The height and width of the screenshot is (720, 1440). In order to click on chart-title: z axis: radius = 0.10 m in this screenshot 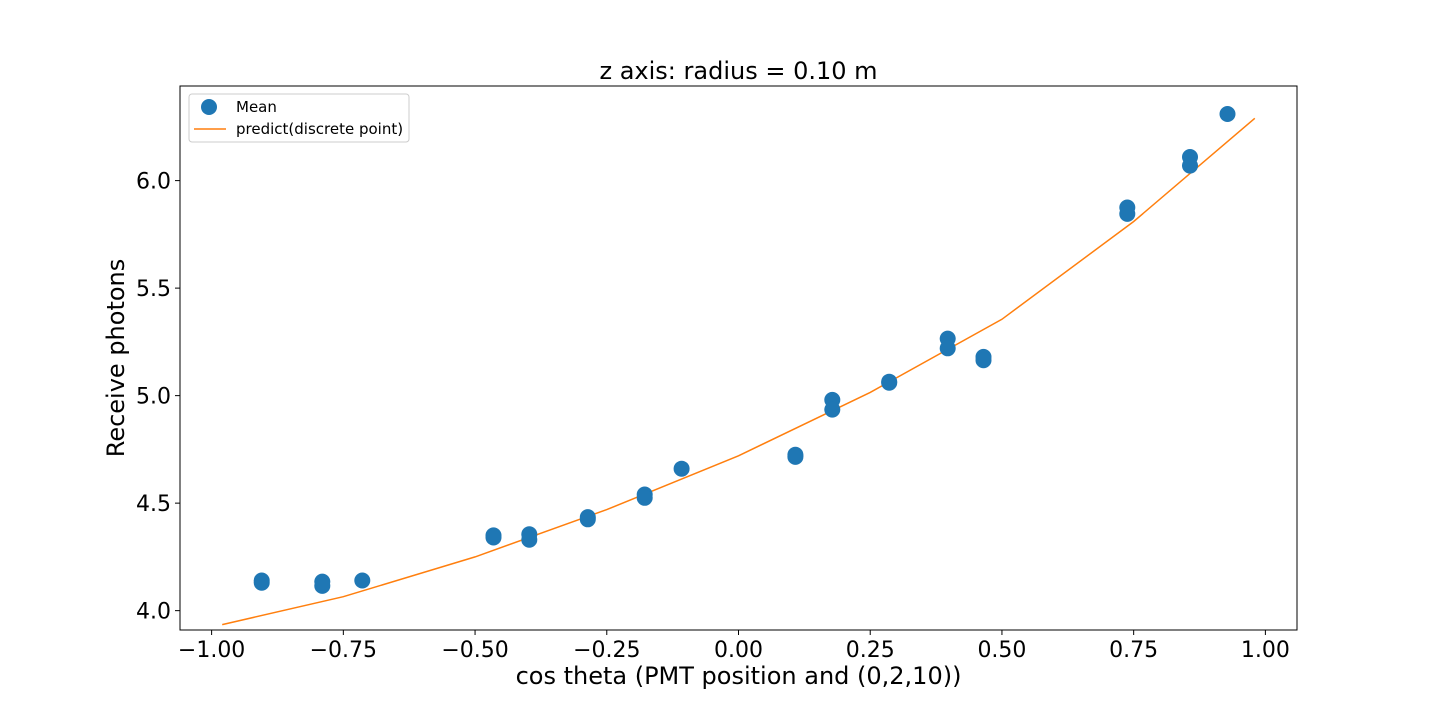, I will do `click(738, 71)`.